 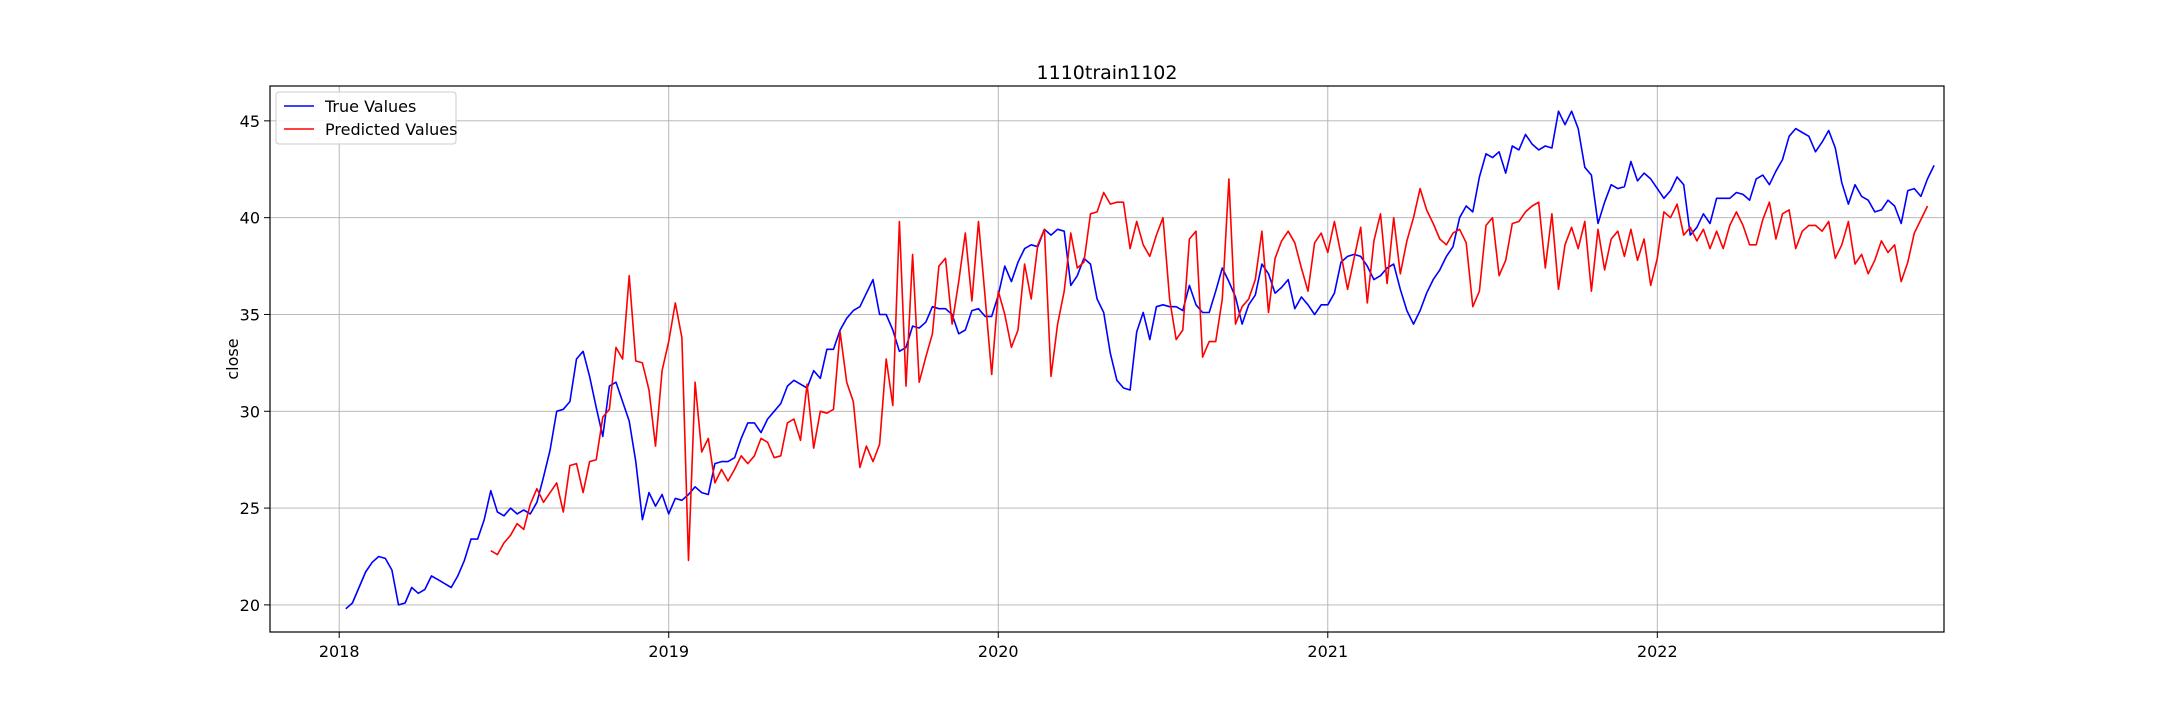 What do you see at coordinates (339, 651) in the screenshot?
I see `x-tick-label: 2018` at bounding box center [339, 651].